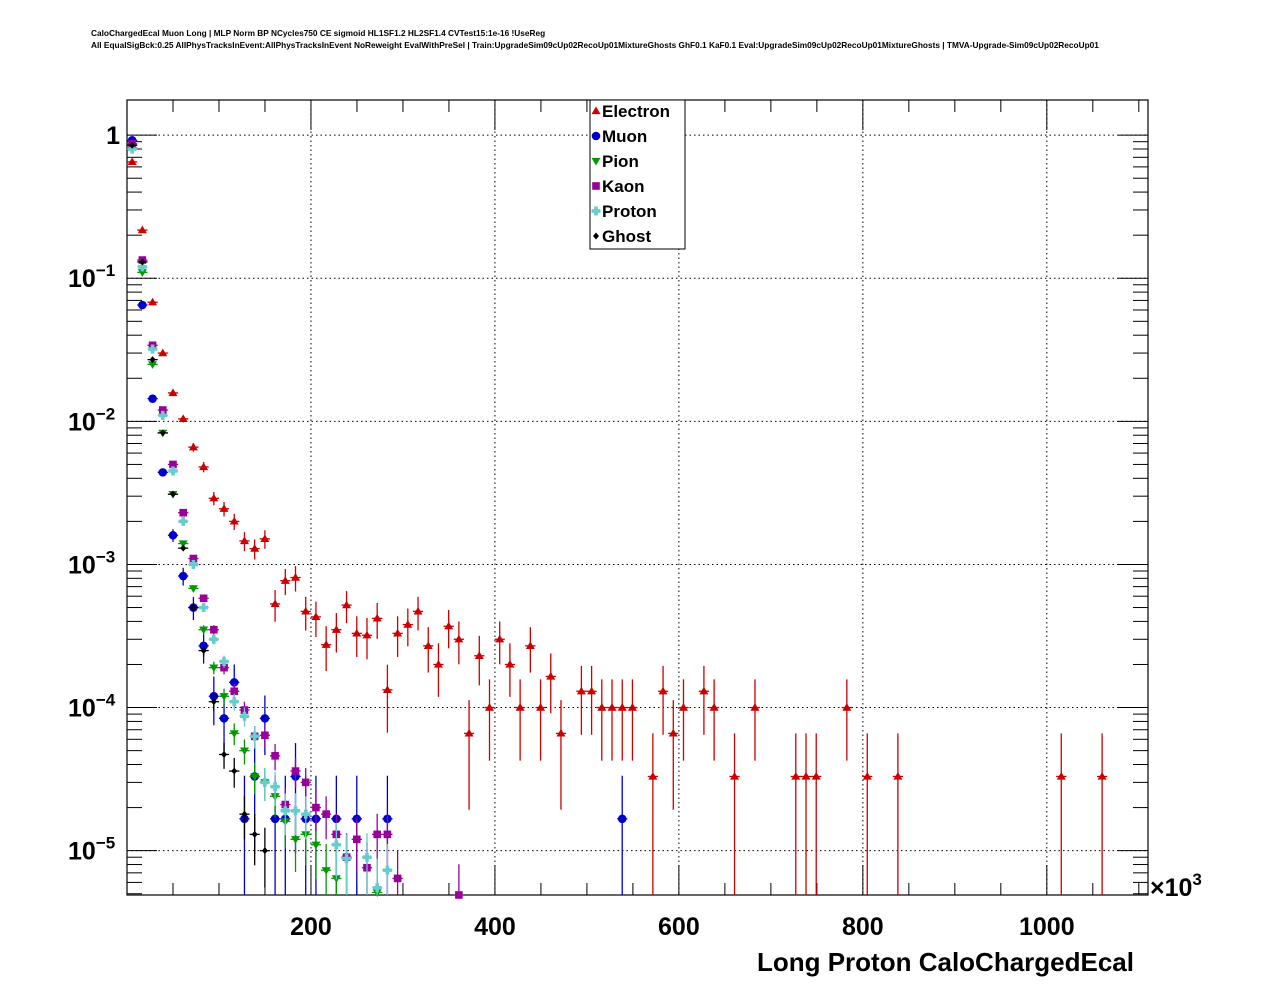 The height and width of the screenshot is (996, 1276). I want to click on legend-label: Kaon, so click(623, 186).